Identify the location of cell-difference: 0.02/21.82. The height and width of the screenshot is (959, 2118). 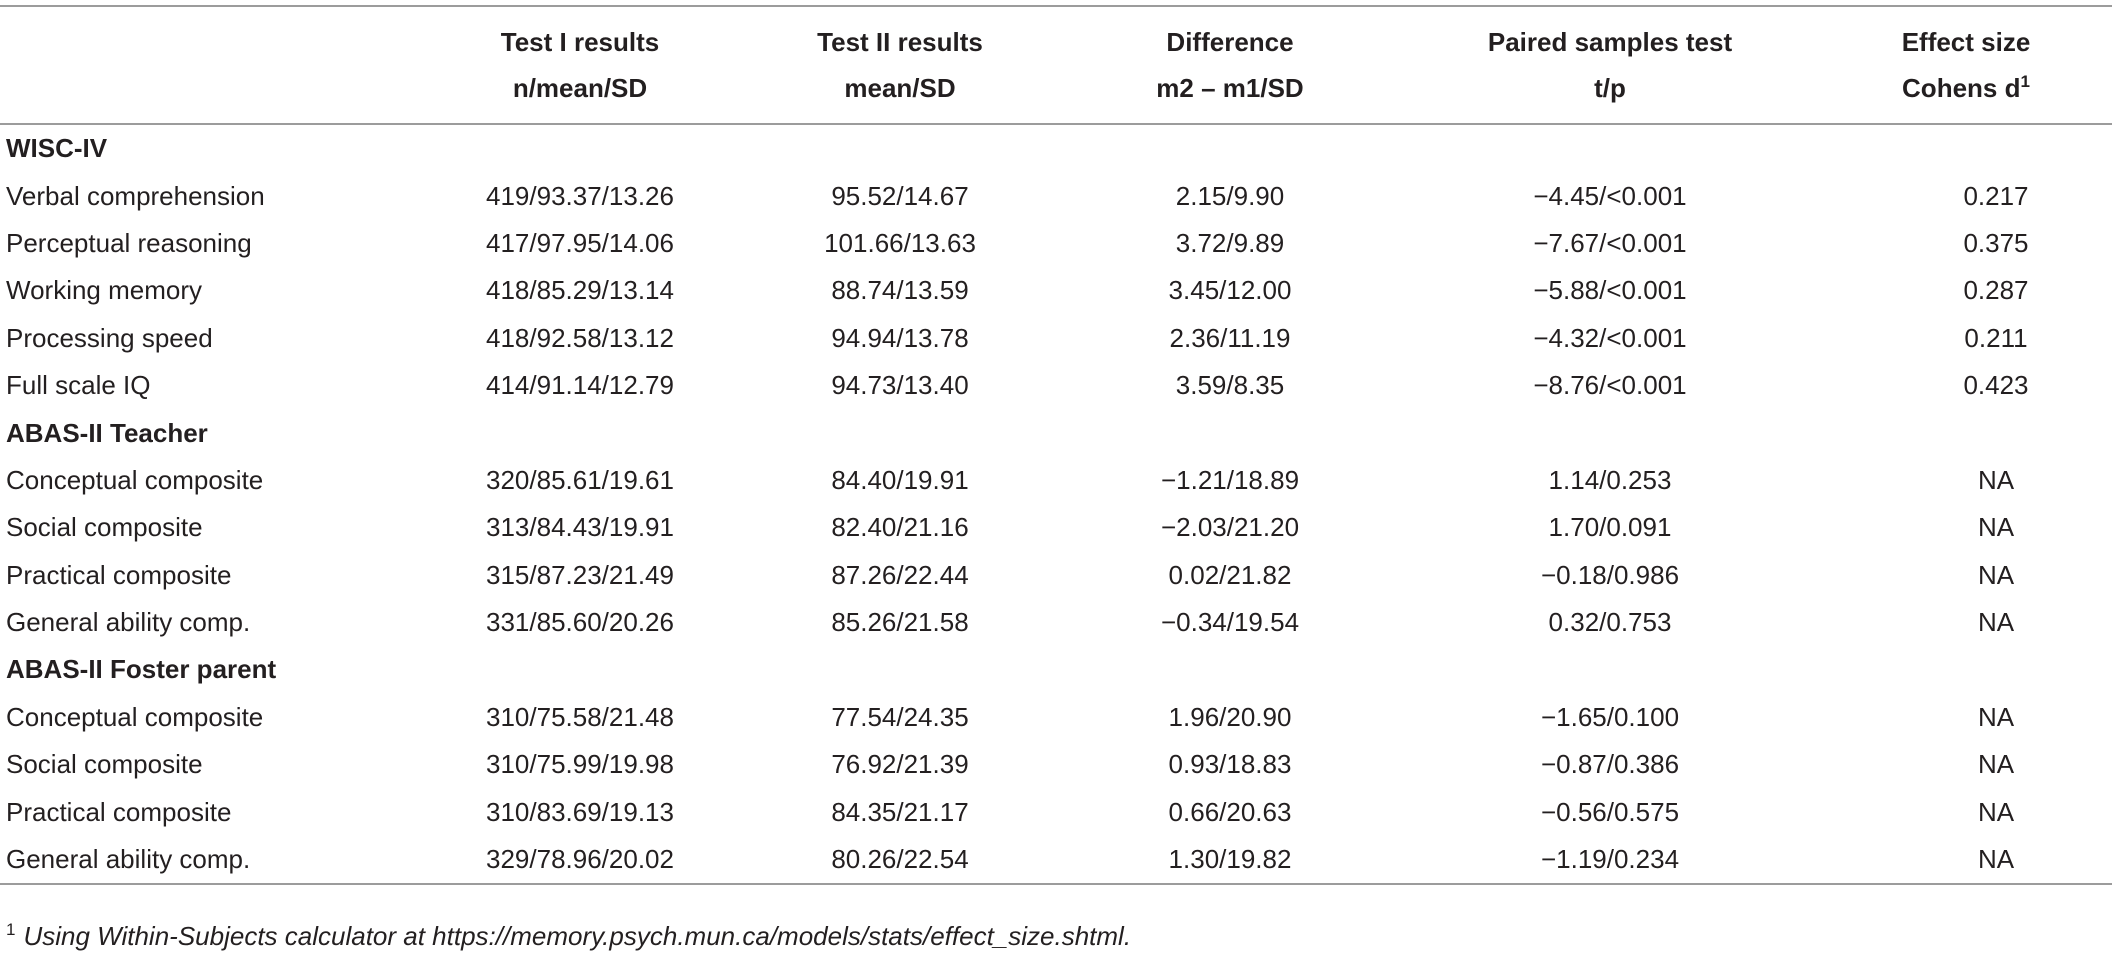
(1230, 574).